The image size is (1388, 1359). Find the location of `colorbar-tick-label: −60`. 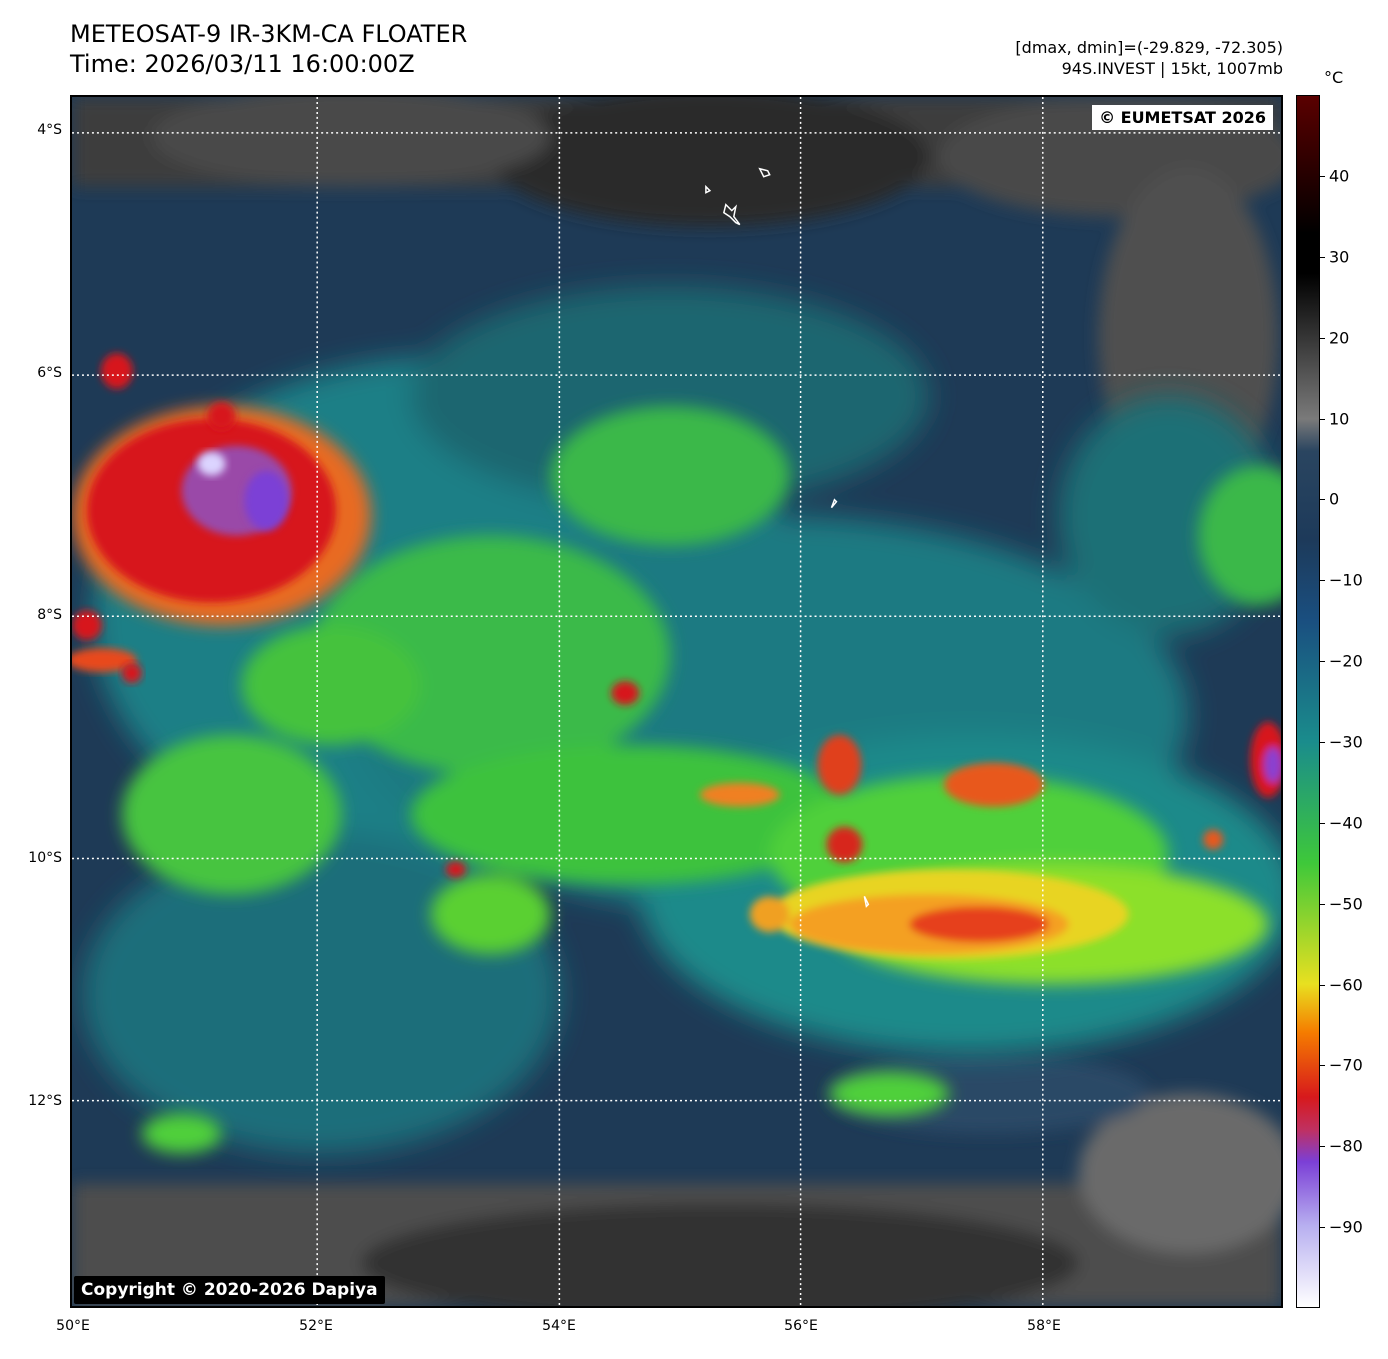

colorbar-tick-label: −60 is located at coordinates (1346, 984).